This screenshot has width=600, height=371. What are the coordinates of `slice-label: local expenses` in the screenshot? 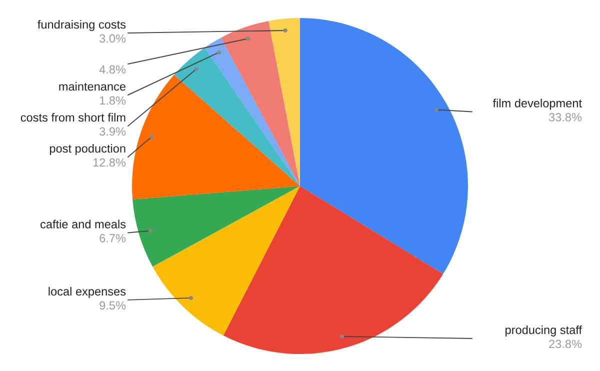 It's located at (87, 292).